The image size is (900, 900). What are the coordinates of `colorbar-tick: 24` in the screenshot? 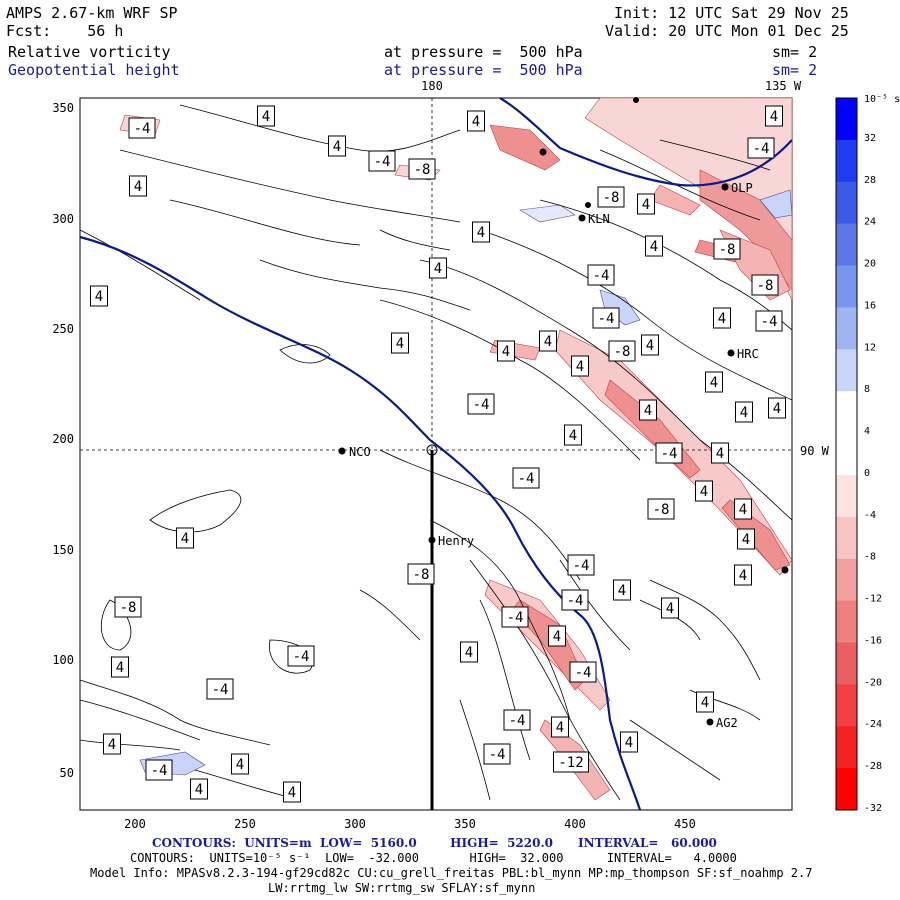 It's located at (870, 222).